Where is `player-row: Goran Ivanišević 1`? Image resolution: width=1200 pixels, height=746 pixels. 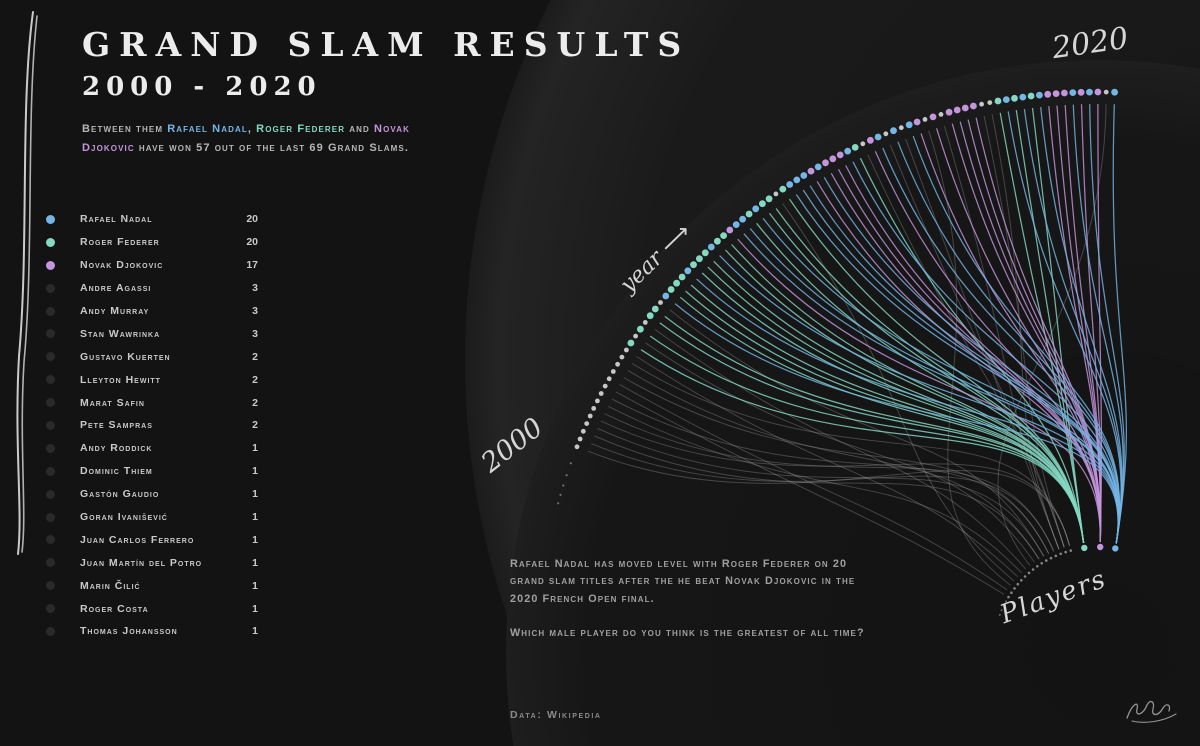 player-row: Goran Ivanišević 1 is located at coordinates (152, 517).